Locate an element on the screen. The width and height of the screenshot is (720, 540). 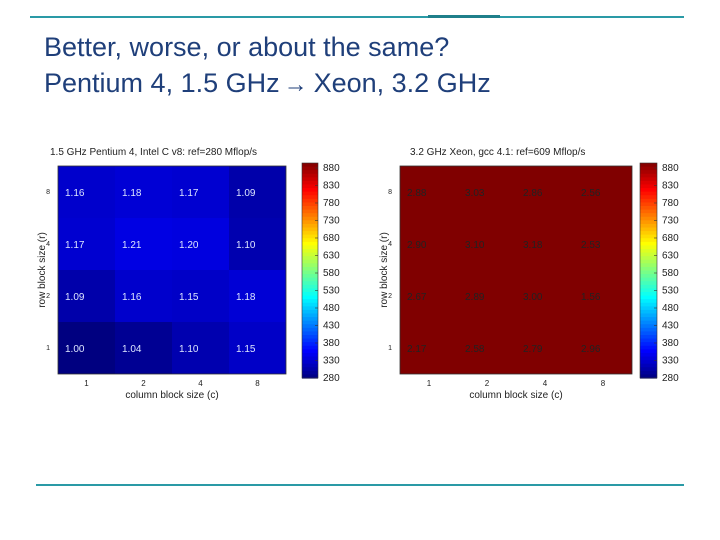
colorbar-tick-label: 430 is located at coordinates (670, 326).